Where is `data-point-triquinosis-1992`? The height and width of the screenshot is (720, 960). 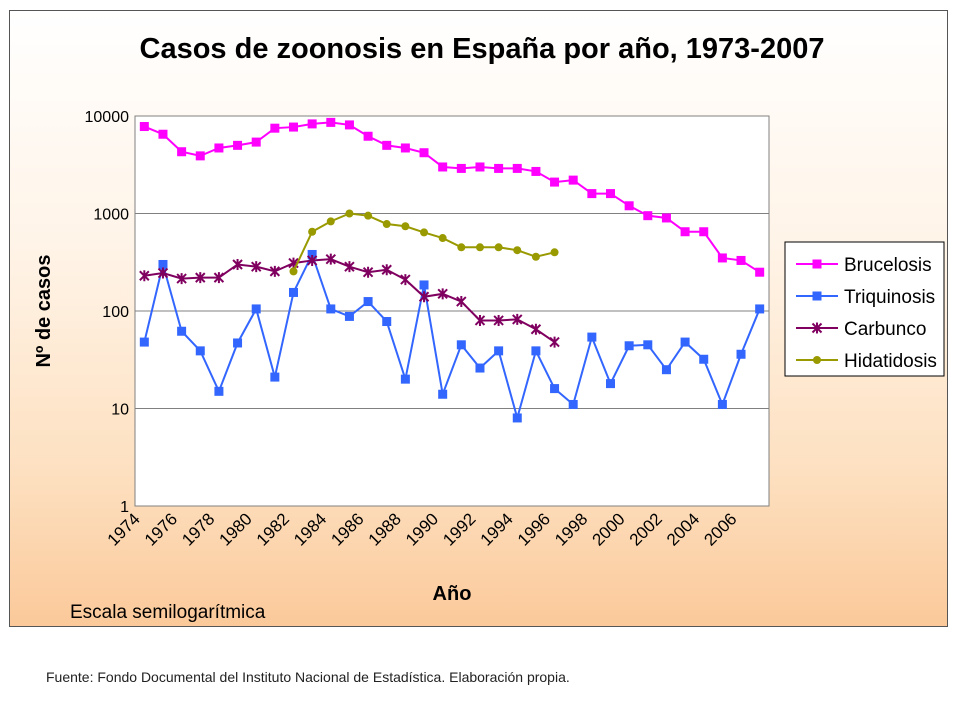 data-point-triquinosis-1992 is located at coordinates (480, 368).